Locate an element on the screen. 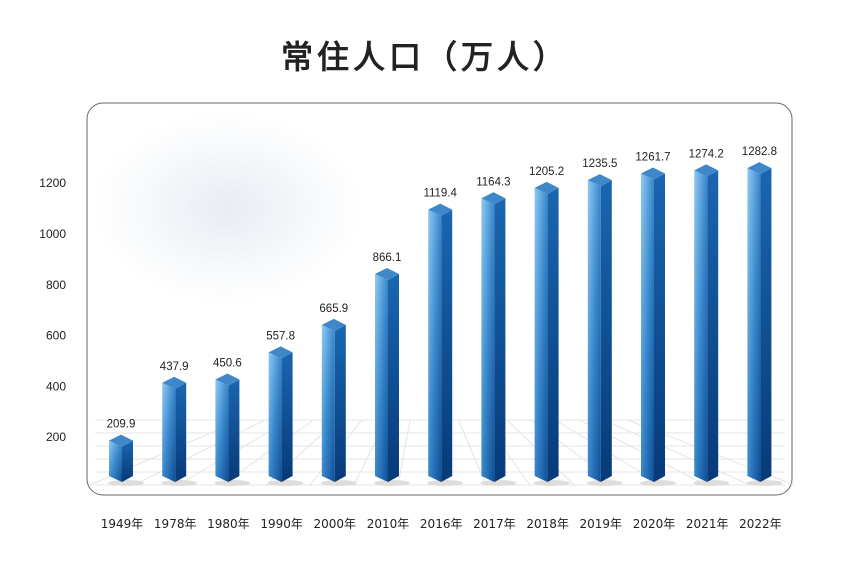  x-tick-label: 1949年 is located at coordinates (122, 524).